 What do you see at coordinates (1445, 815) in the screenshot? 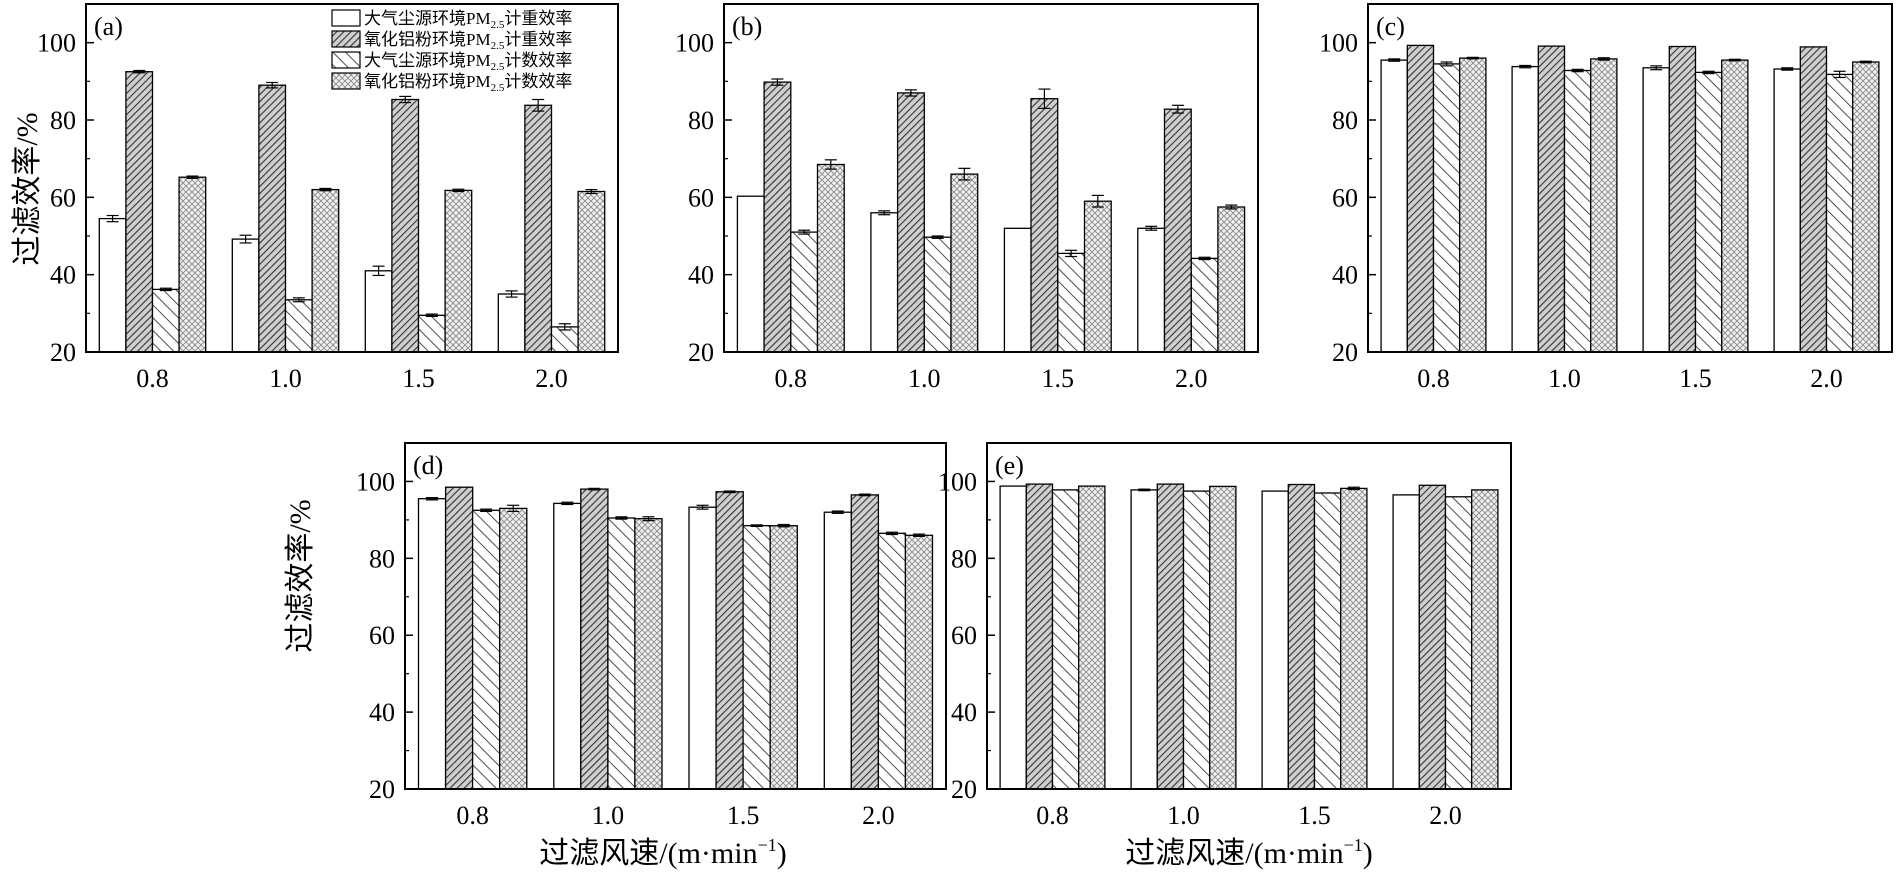
I see `x-tick-label: 2.0` at bounding box center [1445, 815].